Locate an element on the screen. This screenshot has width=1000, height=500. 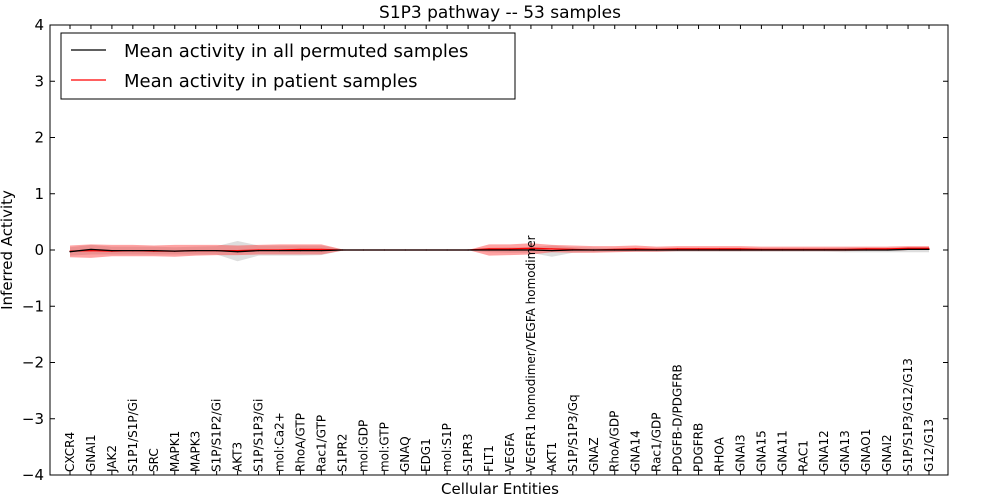
category-label: mol:GTP is located at coordinates (384, 447).